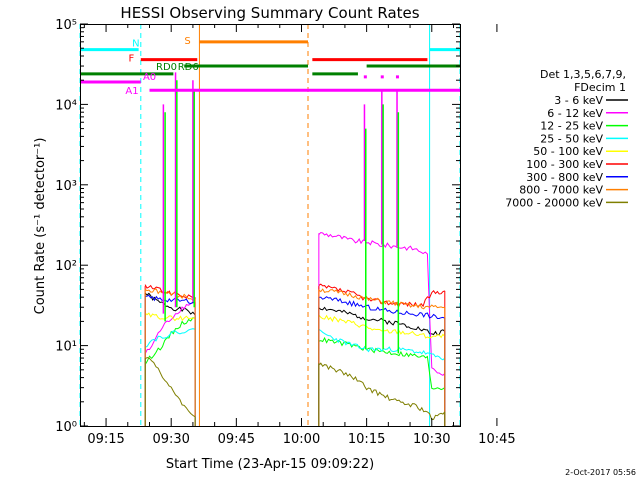  Describe the element at coordinates (66, 347) in the screenshot. I see `y-tick-label-1: 10¹` at that location.